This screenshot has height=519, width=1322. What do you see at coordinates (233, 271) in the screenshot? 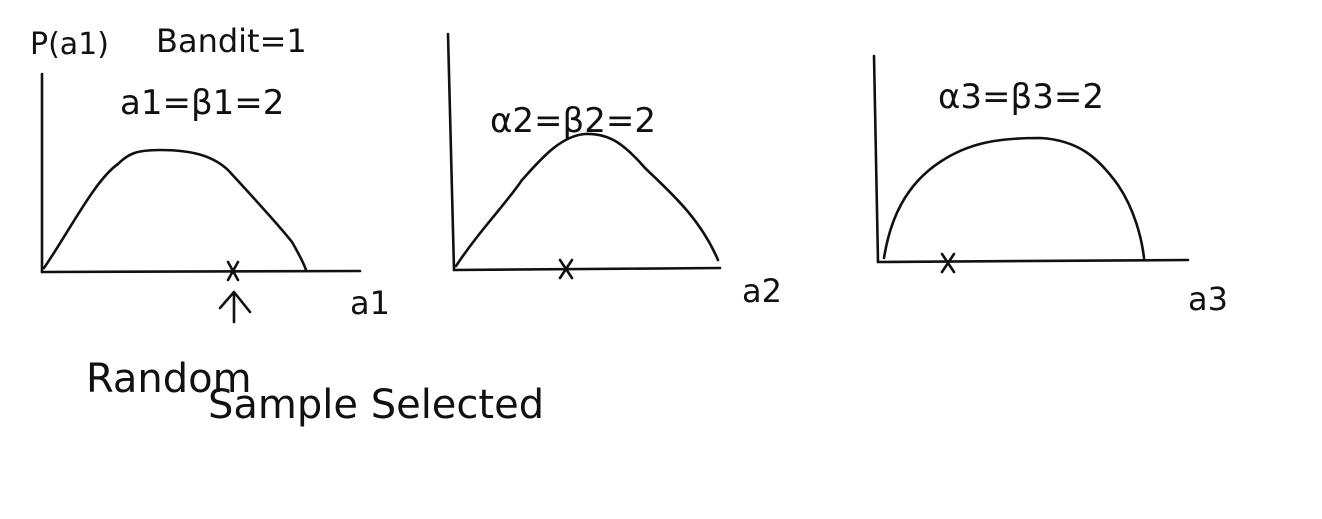
I see `panel-1-sample-marker` at bounding box center [233, 271].